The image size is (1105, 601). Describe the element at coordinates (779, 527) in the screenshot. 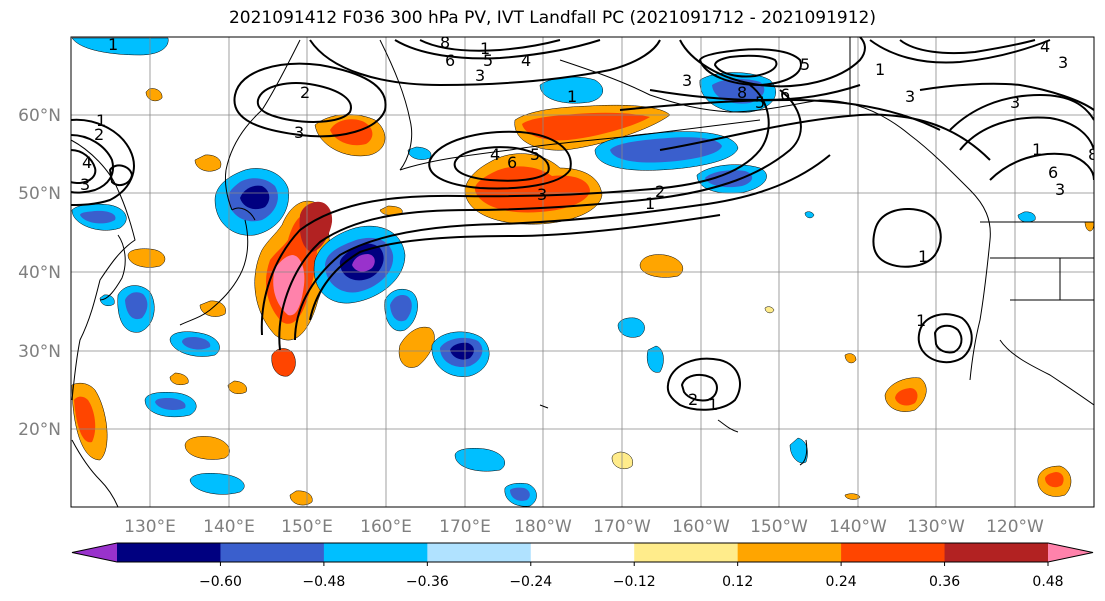

I see `lon-label: 150°W` at that location.